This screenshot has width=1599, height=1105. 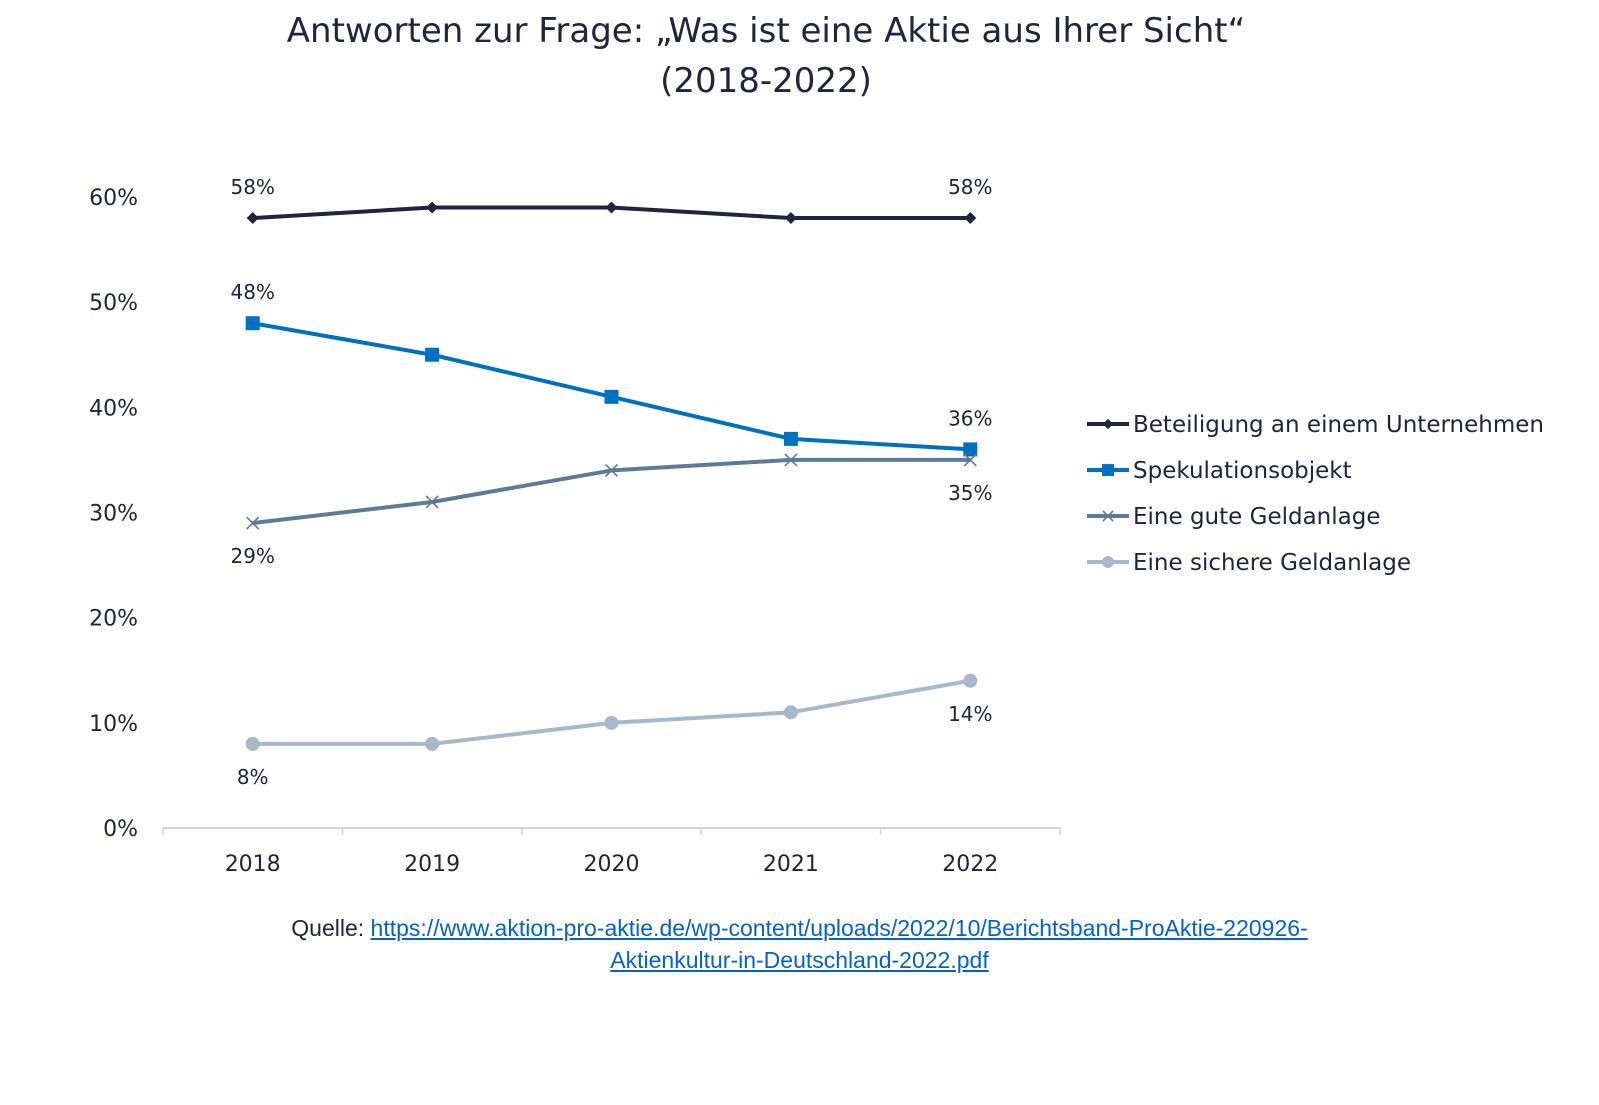 I want to click on y-tick-label: 60%, so click(x=113, y=198).